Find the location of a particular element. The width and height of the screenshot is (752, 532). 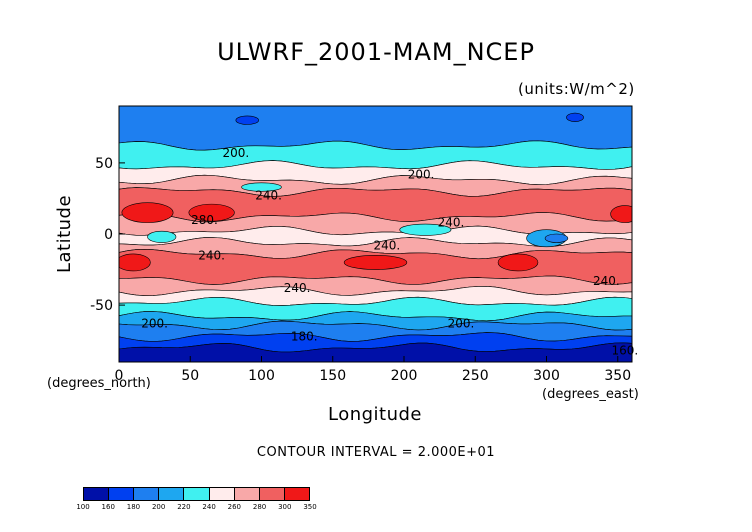

x-tick-label: 150 is located at coordinates (332, 376).